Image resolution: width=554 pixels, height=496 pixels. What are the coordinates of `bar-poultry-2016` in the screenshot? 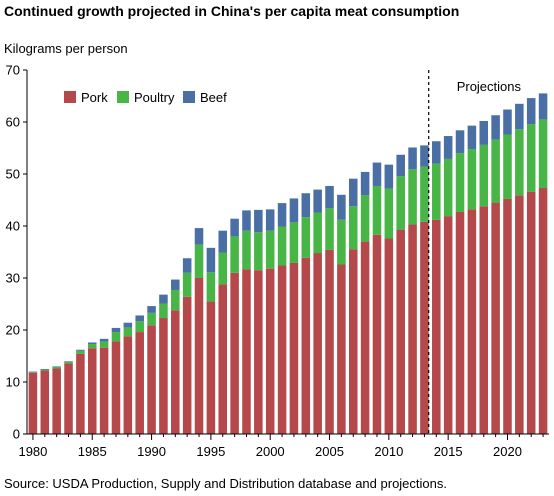 It's located at (460, 182).